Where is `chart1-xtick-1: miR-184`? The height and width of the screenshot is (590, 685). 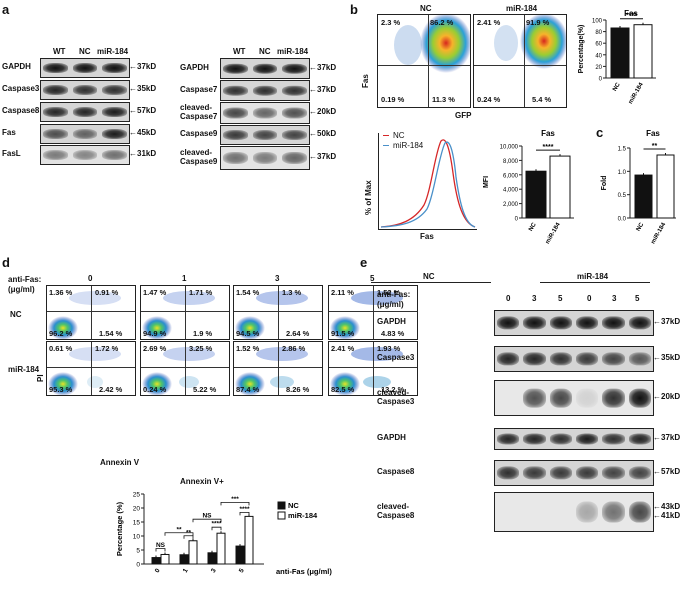 chart1-xtick-1: miR-184 is located at coordinates (553, 233).